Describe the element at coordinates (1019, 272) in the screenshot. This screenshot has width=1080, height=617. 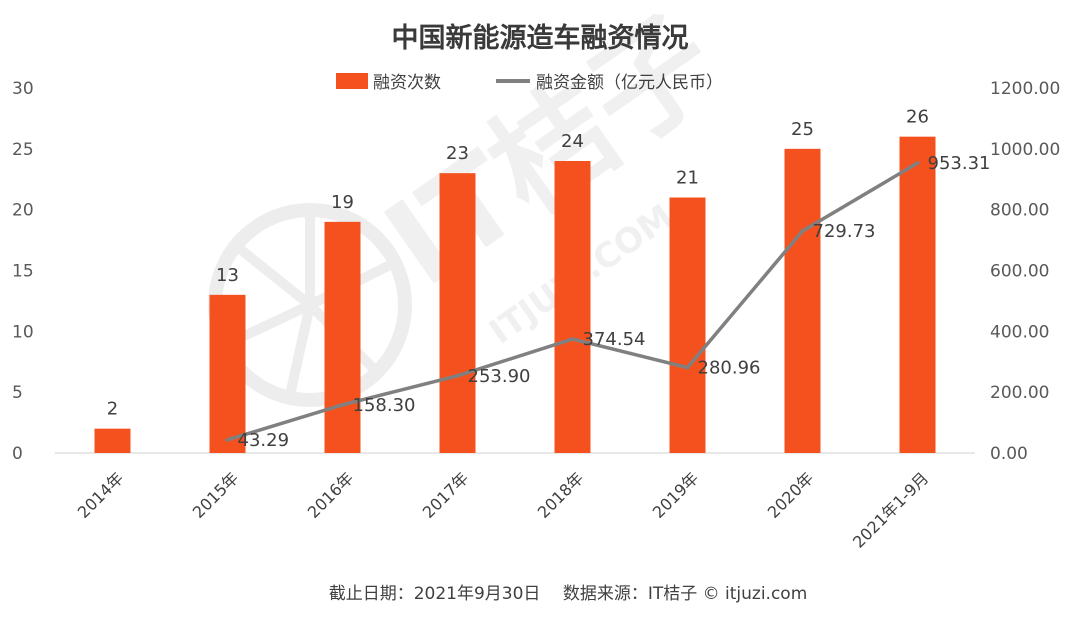
I see `right-tick-label: 600.00` at that location.